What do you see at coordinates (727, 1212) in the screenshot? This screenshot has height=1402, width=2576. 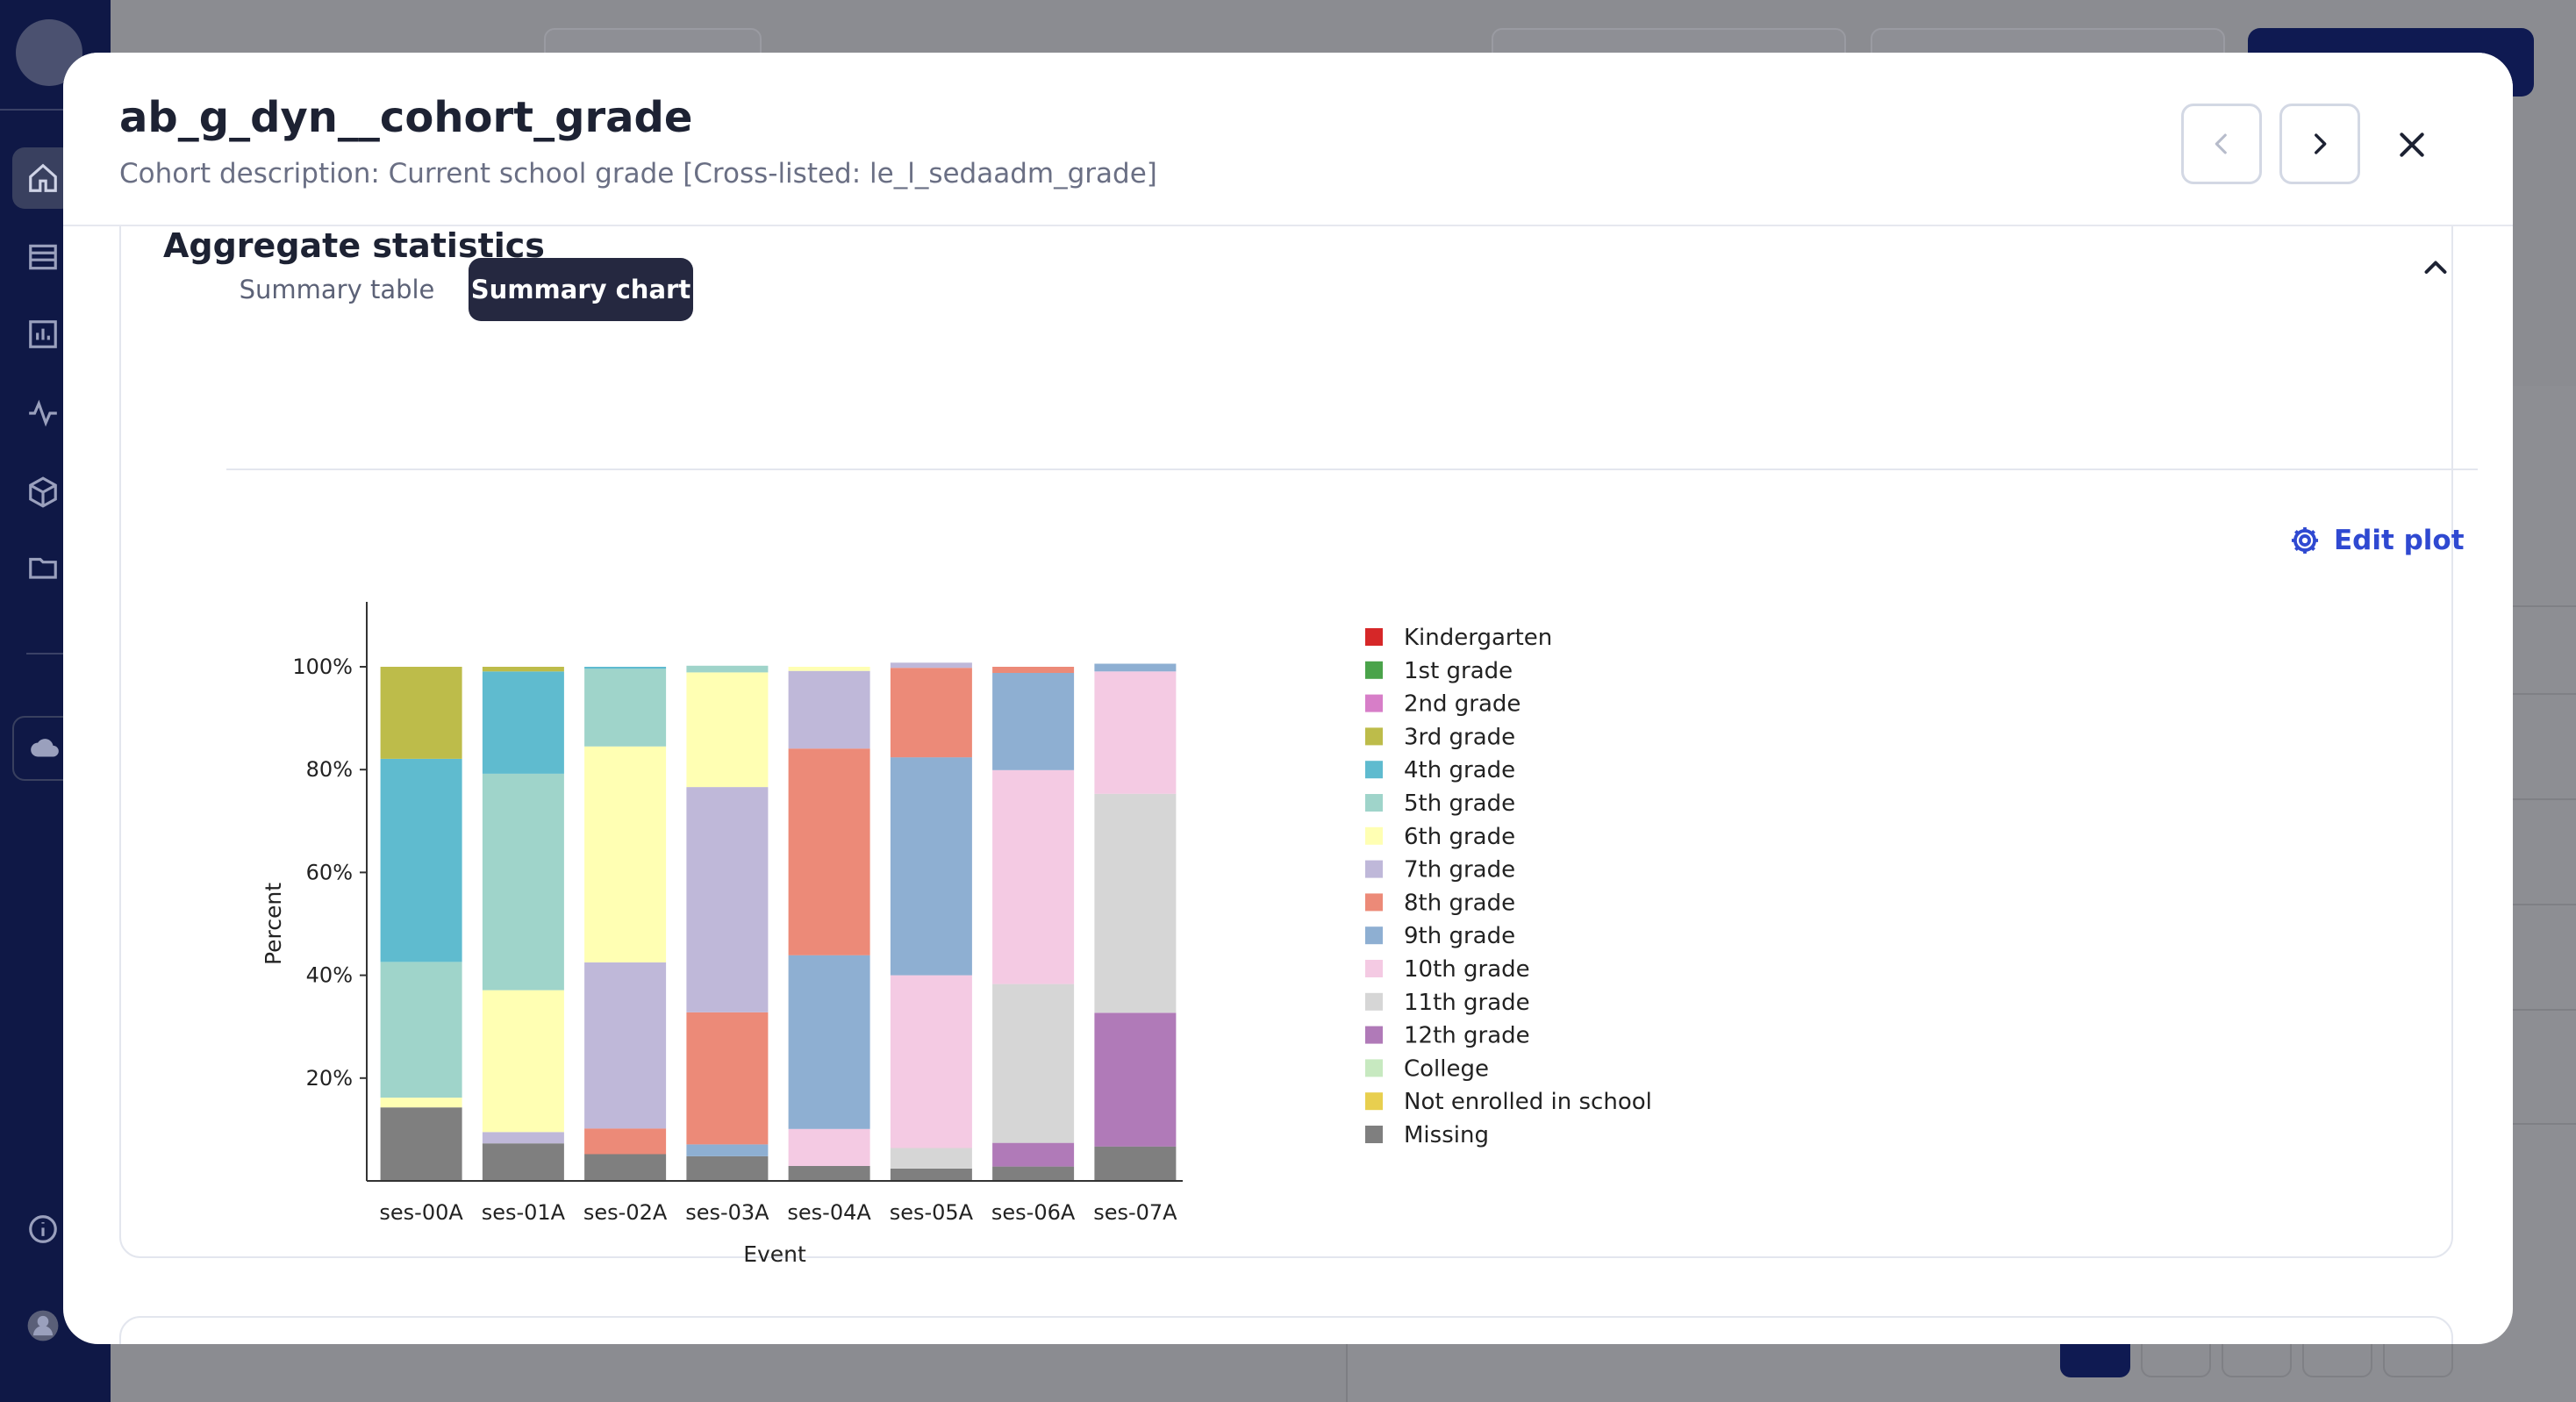 I see `x-tick-label: ses-03A` at bounding box center [727, 1212].